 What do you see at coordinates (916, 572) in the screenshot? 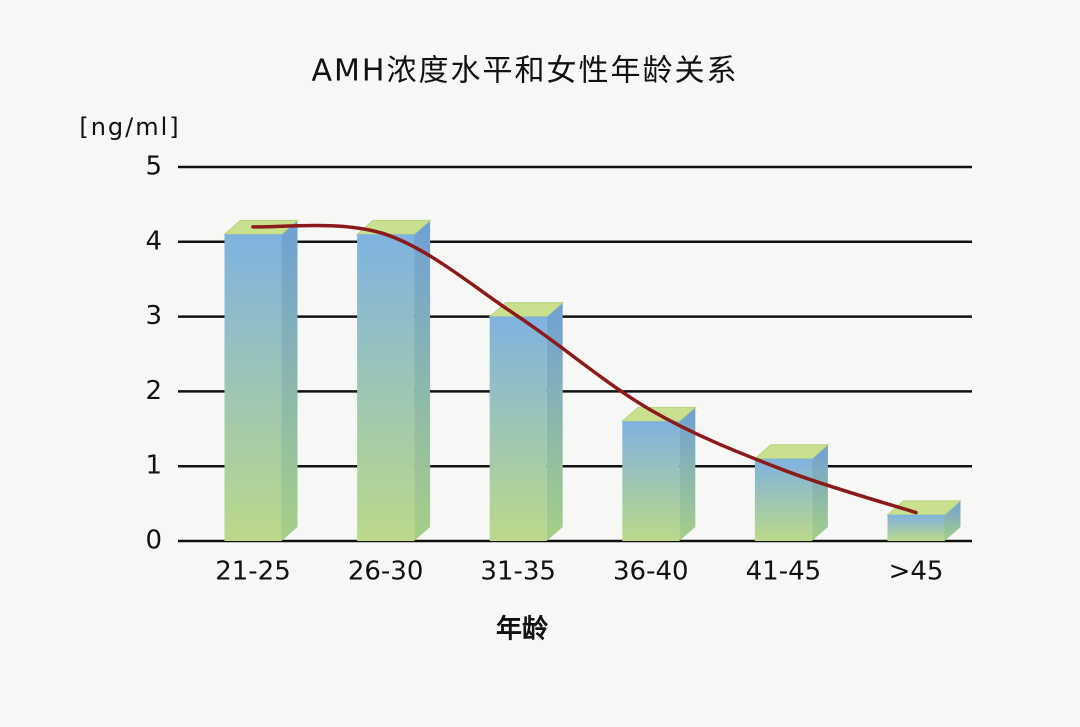
I see `x-tick-label: >45` at bounding box center [916, 572].